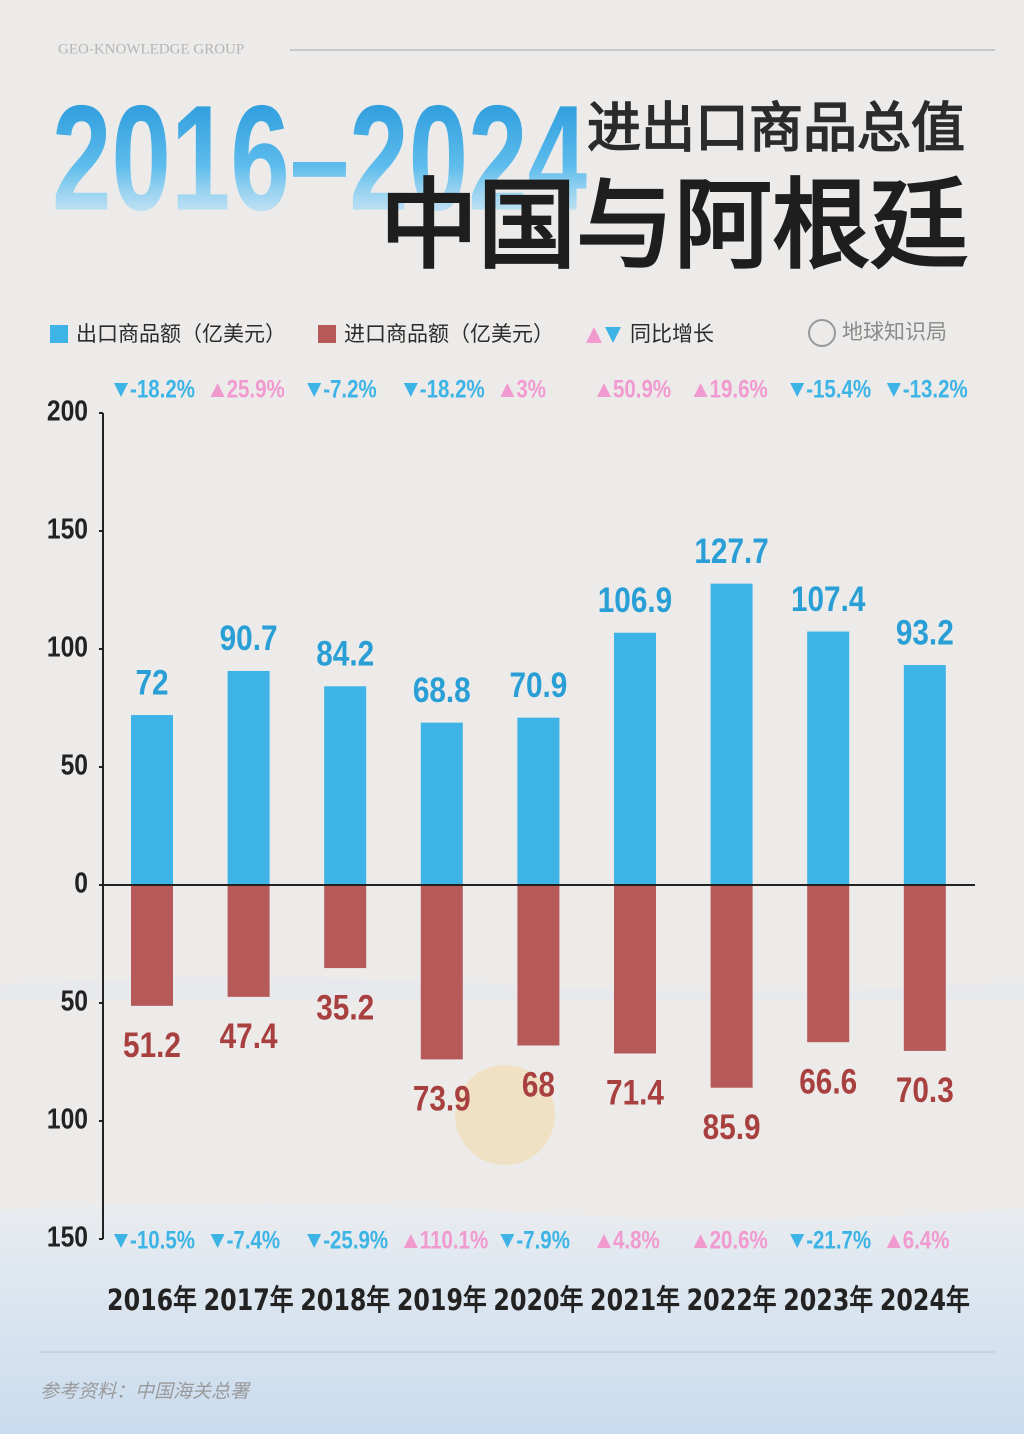  I want to click on sun, so click(505, 1115).